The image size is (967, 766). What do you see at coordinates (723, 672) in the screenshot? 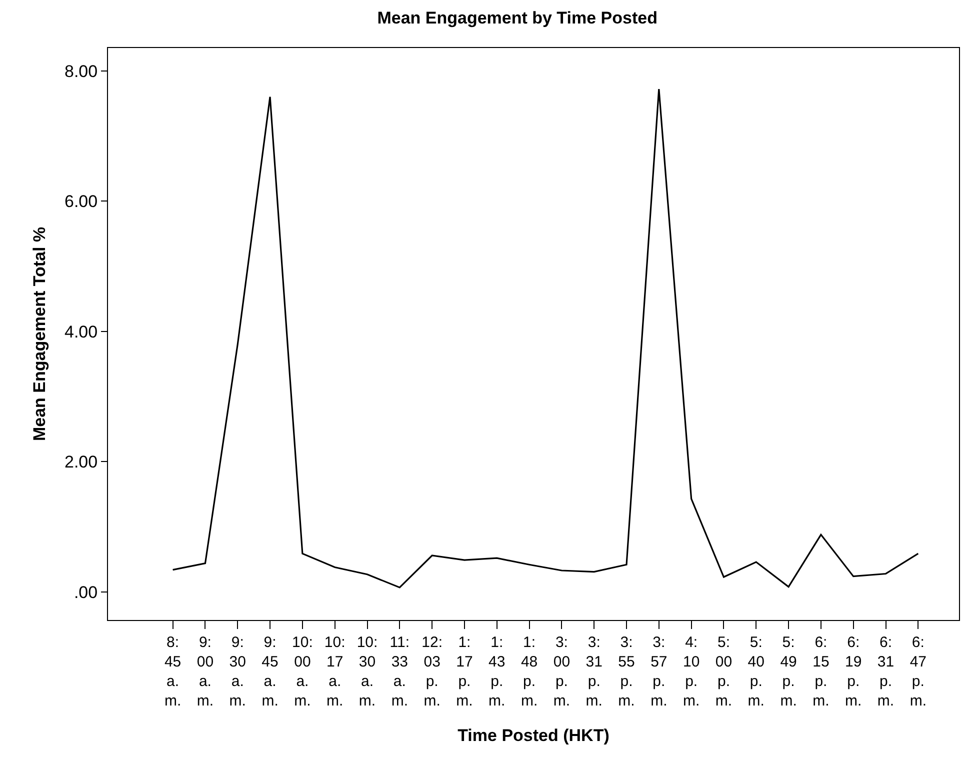
I see `x-tick-label: 5:00 p.m.` at bounding box center [723, 672].